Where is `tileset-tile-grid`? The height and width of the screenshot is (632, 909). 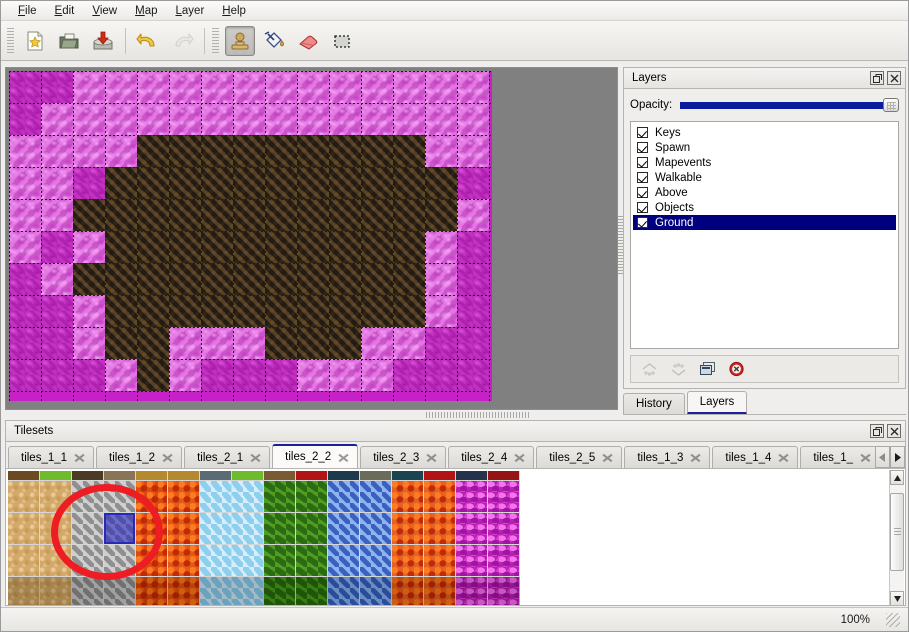 tileset-tile-grid is located at coordinates (283, 538).